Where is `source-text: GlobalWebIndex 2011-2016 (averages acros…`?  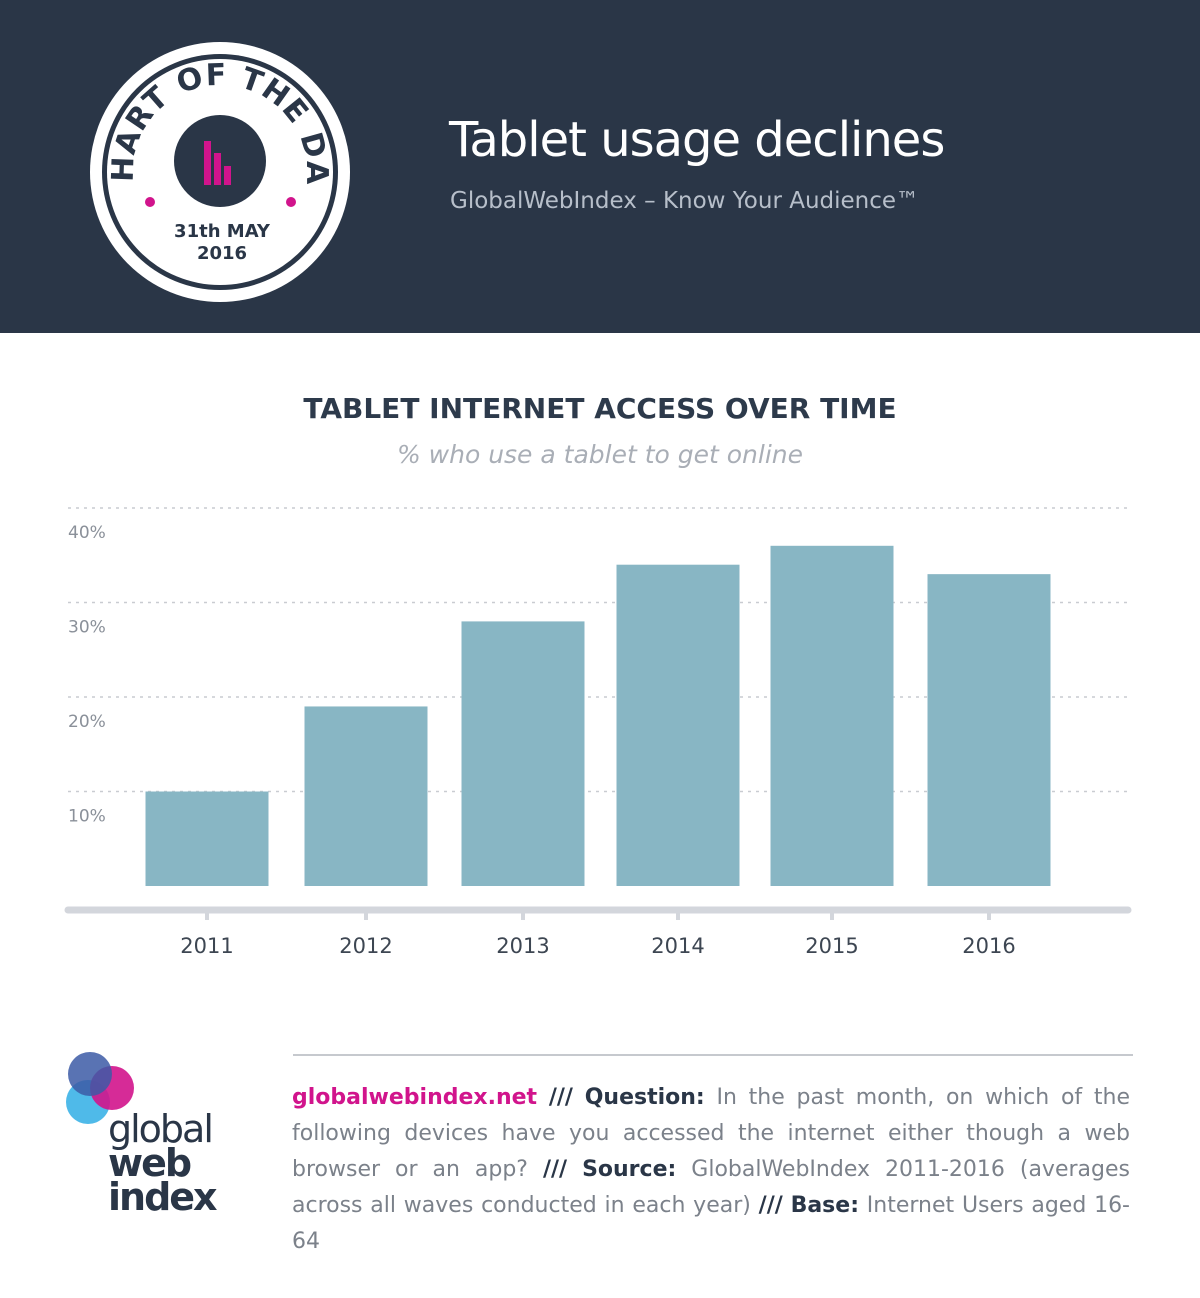
source-text: GlobalWebIndex 2011-2016 (averages acros… is located at coordinates (711, 1187).